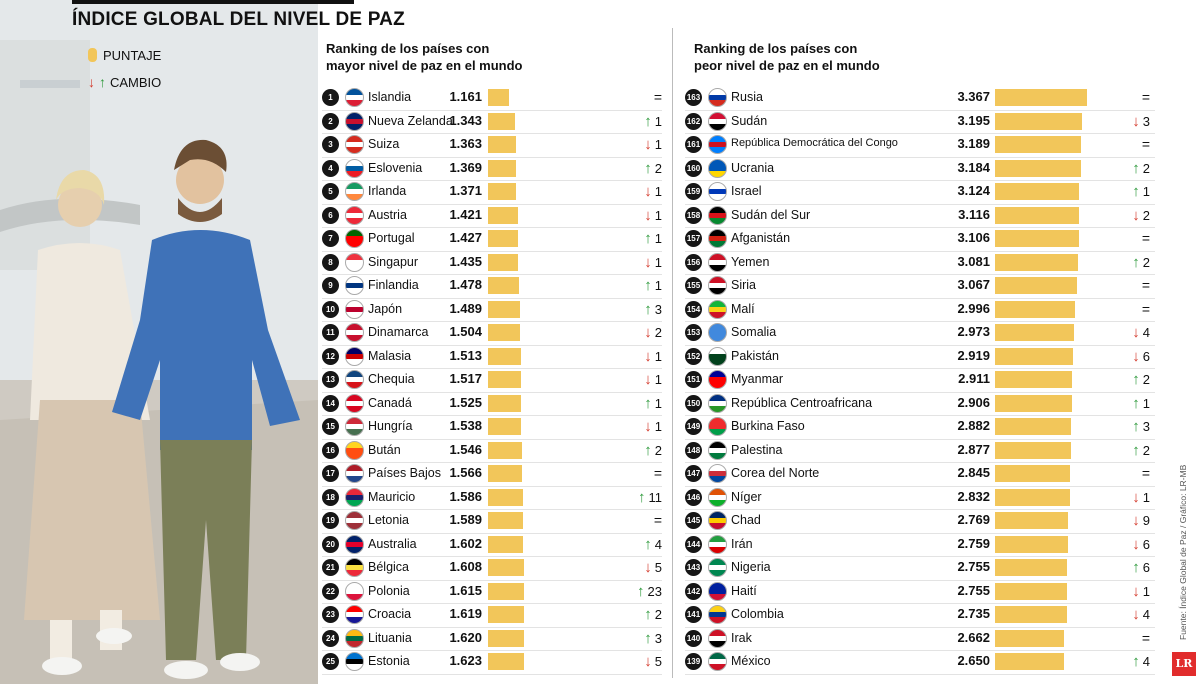  I want to click on change-indicator: ↓ 5, so click(642, 661).